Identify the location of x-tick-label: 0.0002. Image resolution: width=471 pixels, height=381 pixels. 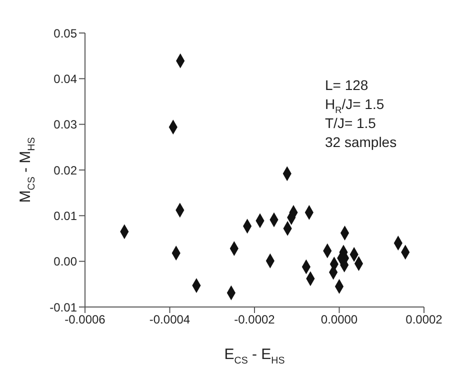
(424, 319).